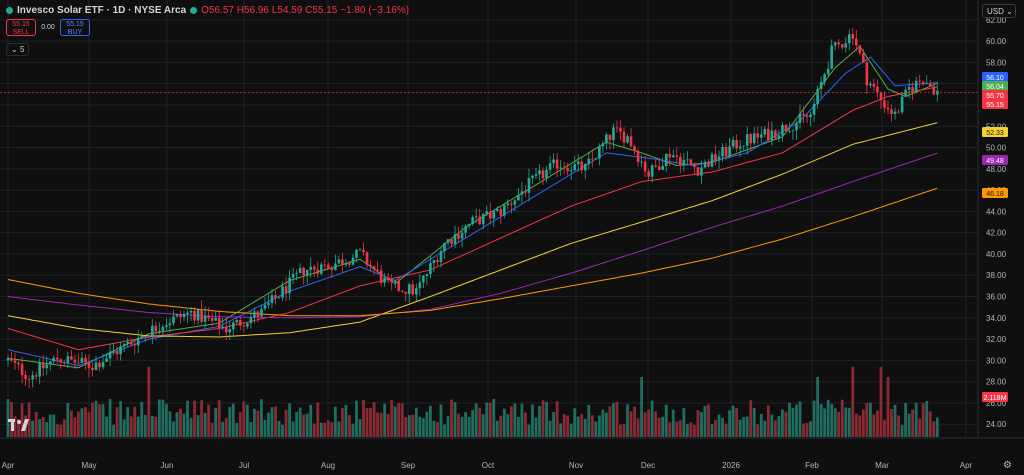 This screenshot has width=1024, height=475. What do you see at coordinates (102, 10) in the screenshot?
I see `symbol-title: Invesco Solar ETF · 1D · NYSE Arca` at bounding box center [102, 10].